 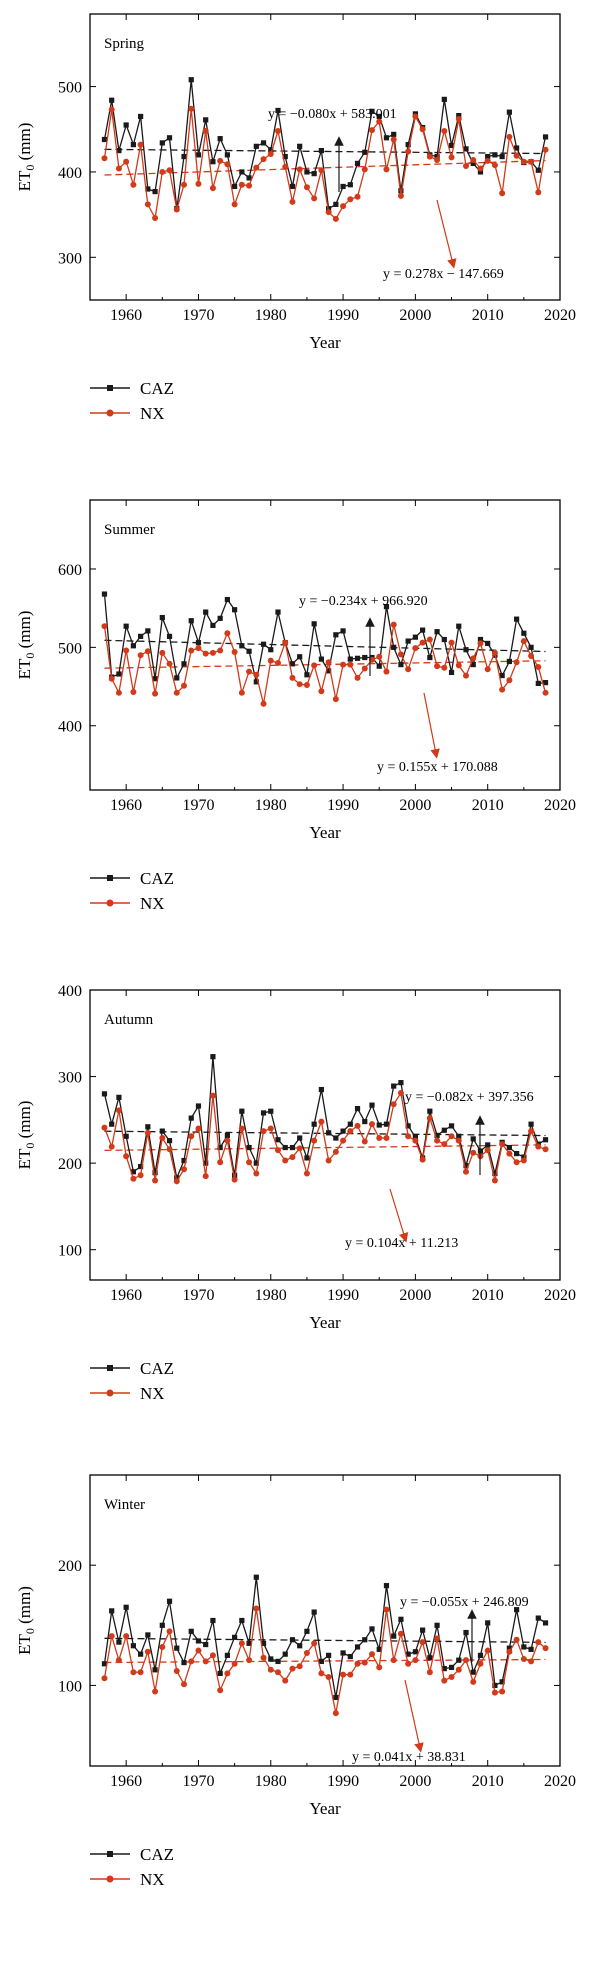 What do you see at coordinates (126, 315) in the screenshot?
I see `x-tick-label: 1960` at bounding box center [126, 315].